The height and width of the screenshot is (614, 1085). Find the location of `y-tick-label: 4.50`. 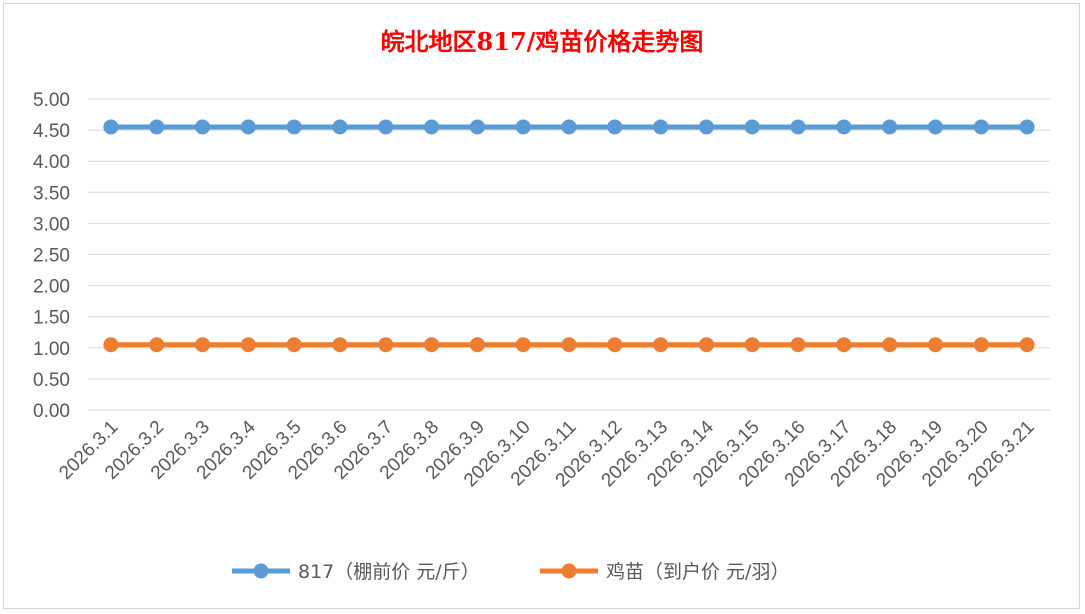

y-tick-label: 4.50 is located at coordinates (51, 131).